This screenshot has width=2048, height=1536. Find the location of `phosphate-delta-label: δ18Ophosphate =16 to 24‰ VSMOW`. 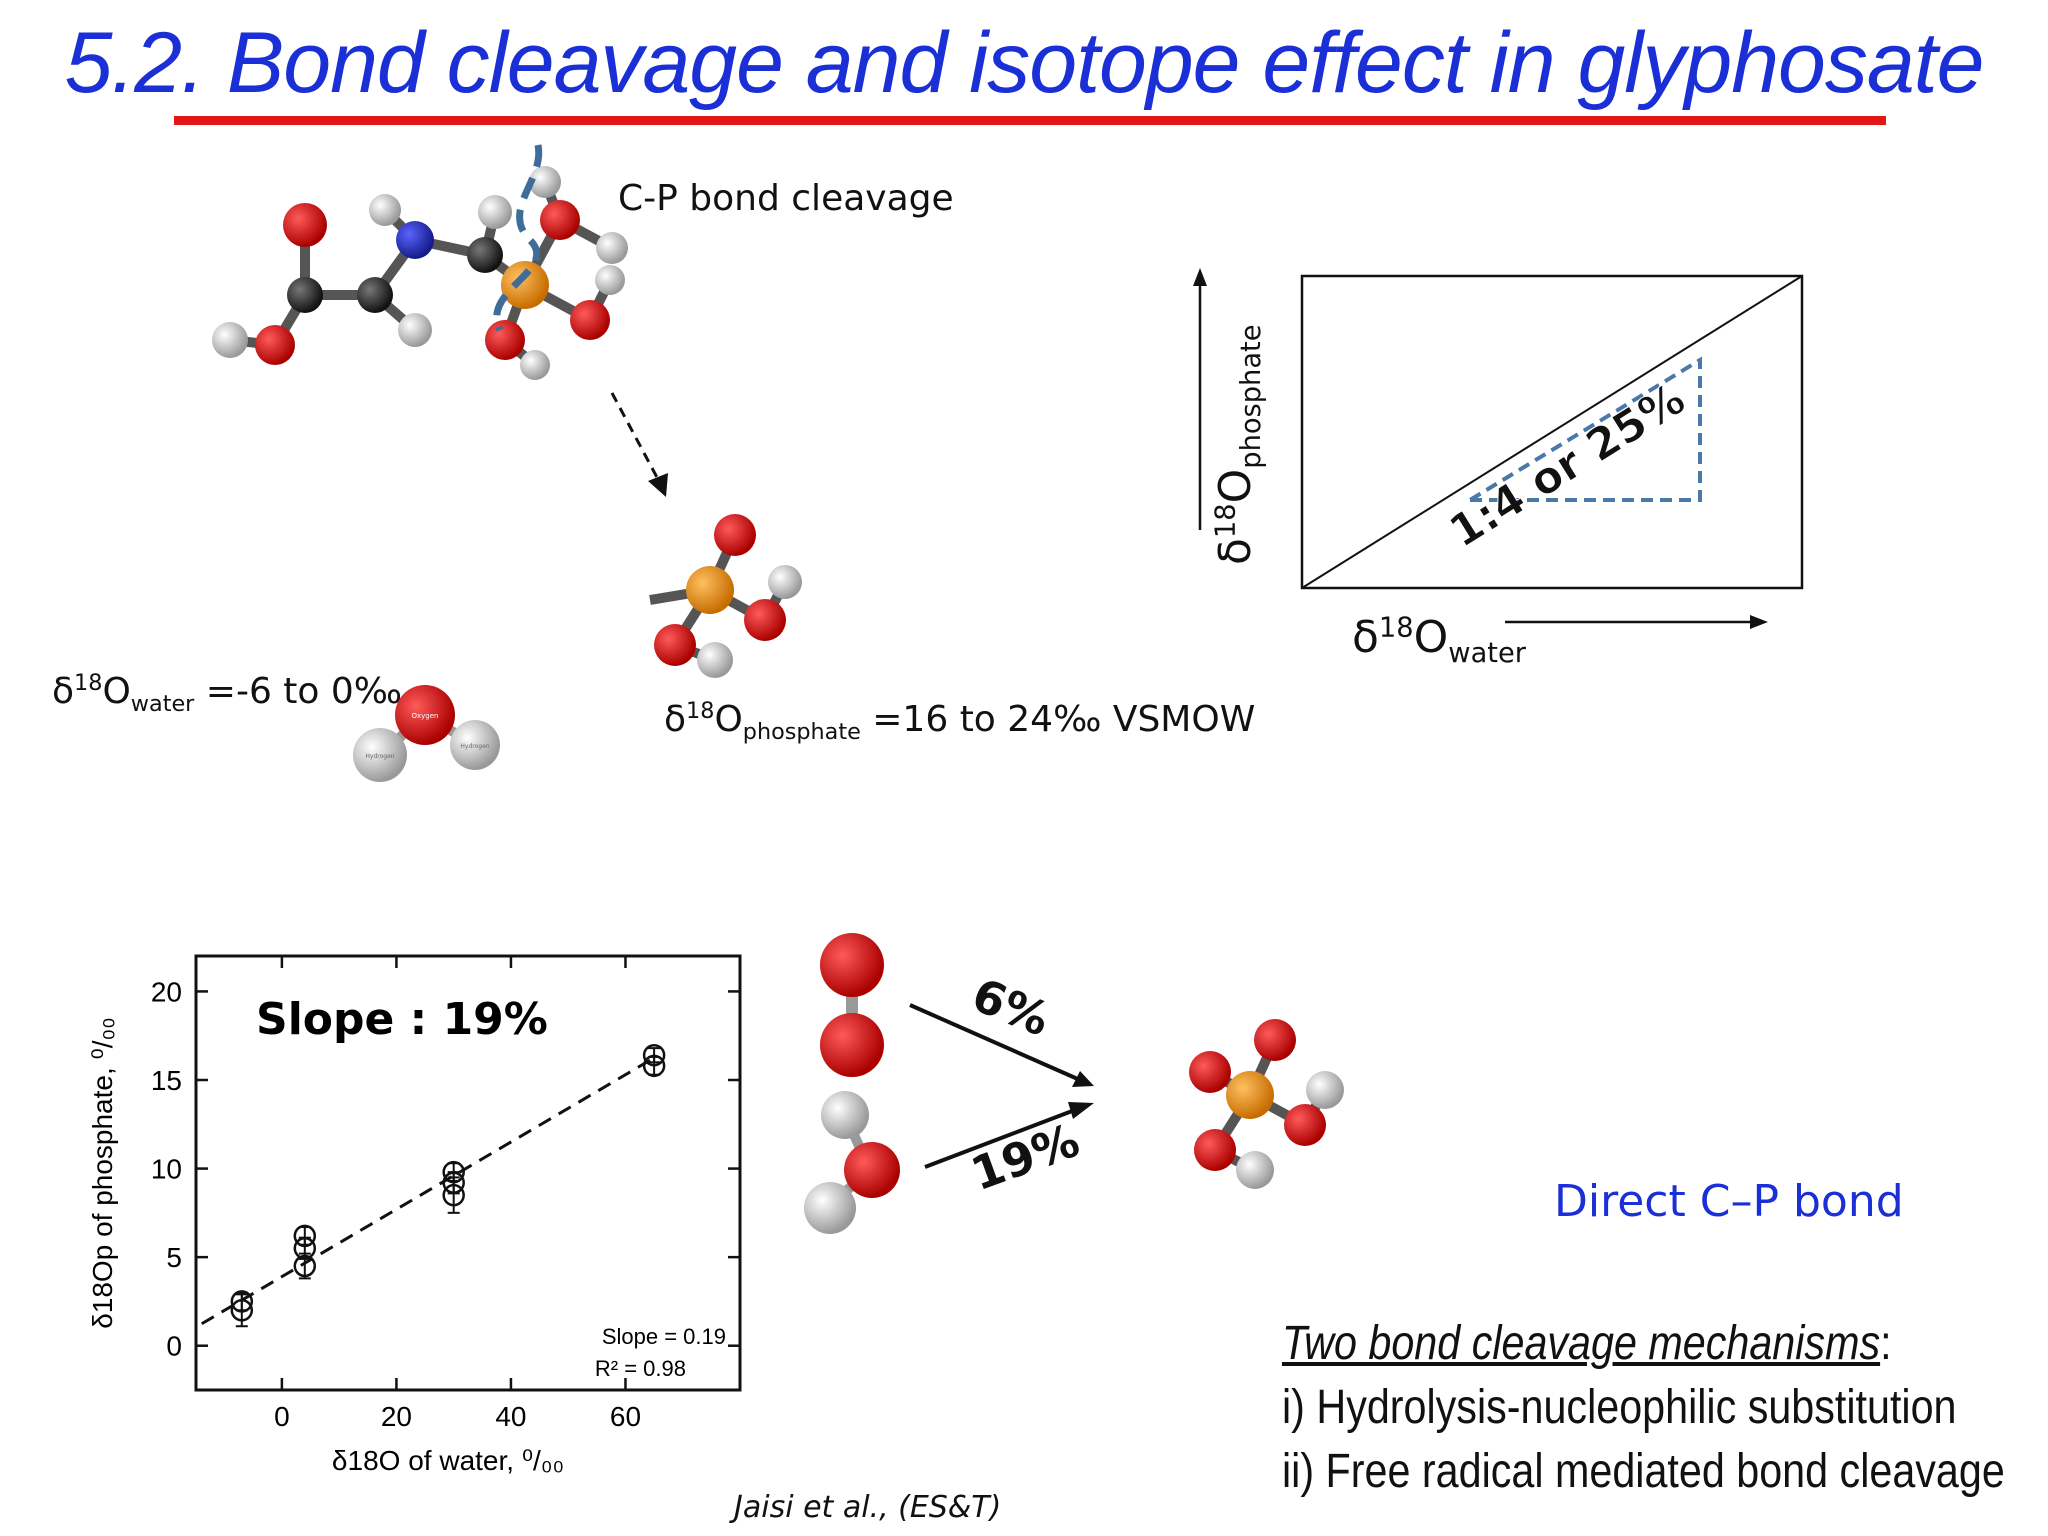

phosphate-delta-label: δ18Ophosphate =16 to 24‰ VSMOW is located at coordinates (960, 722).